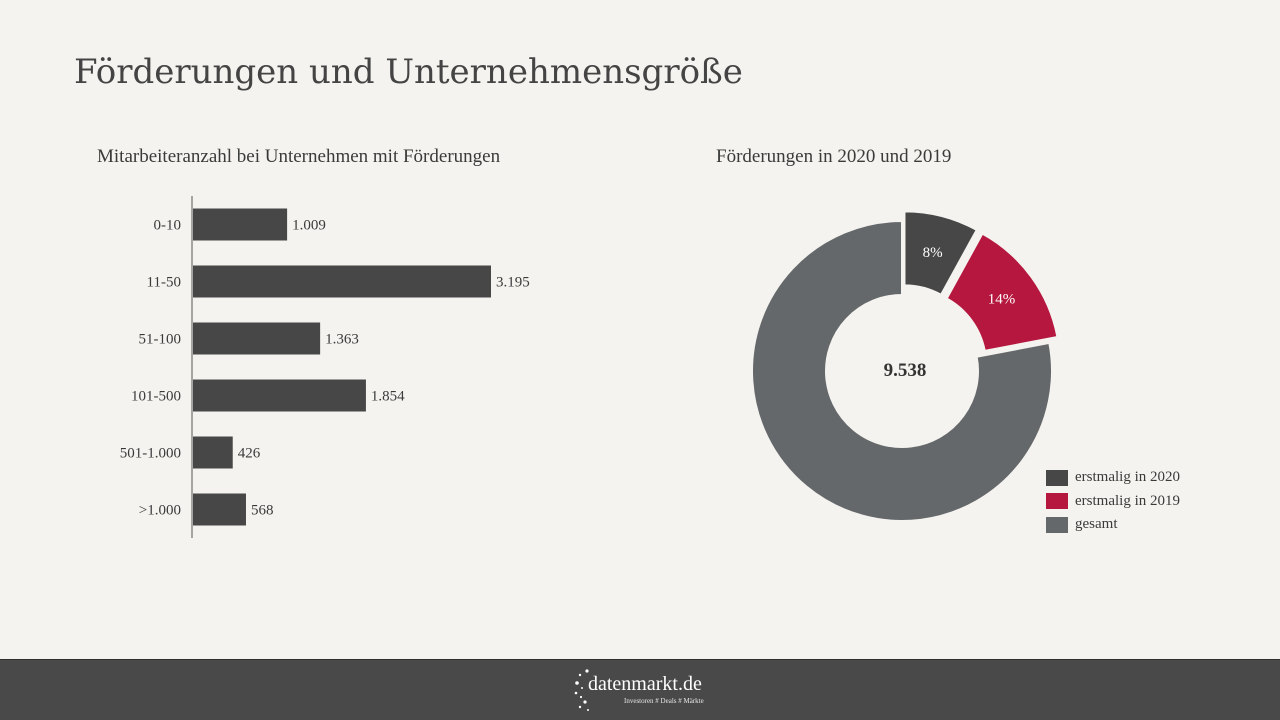  What do you see at coordinates (262, 511) in the screenshot?
I see `bar-value-label: 568` at bounding box center [262, 511].